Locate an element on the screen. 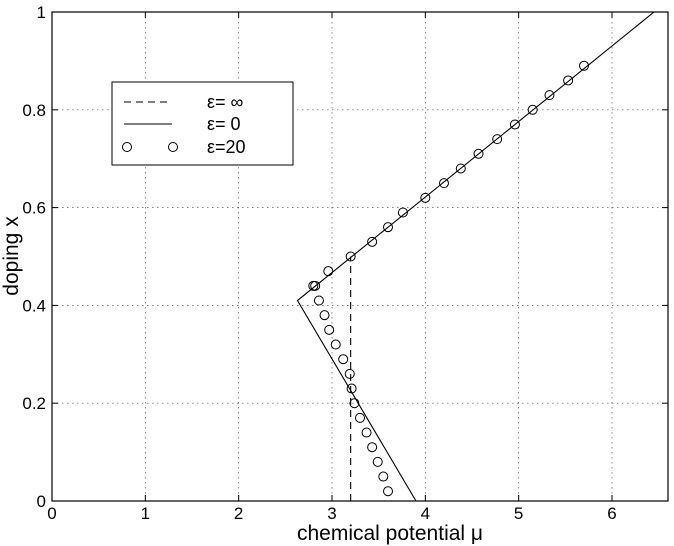 This screenshot has height=546, width=674. legend-label-eps-20: ε=20 is located at coordinates (226, 147).